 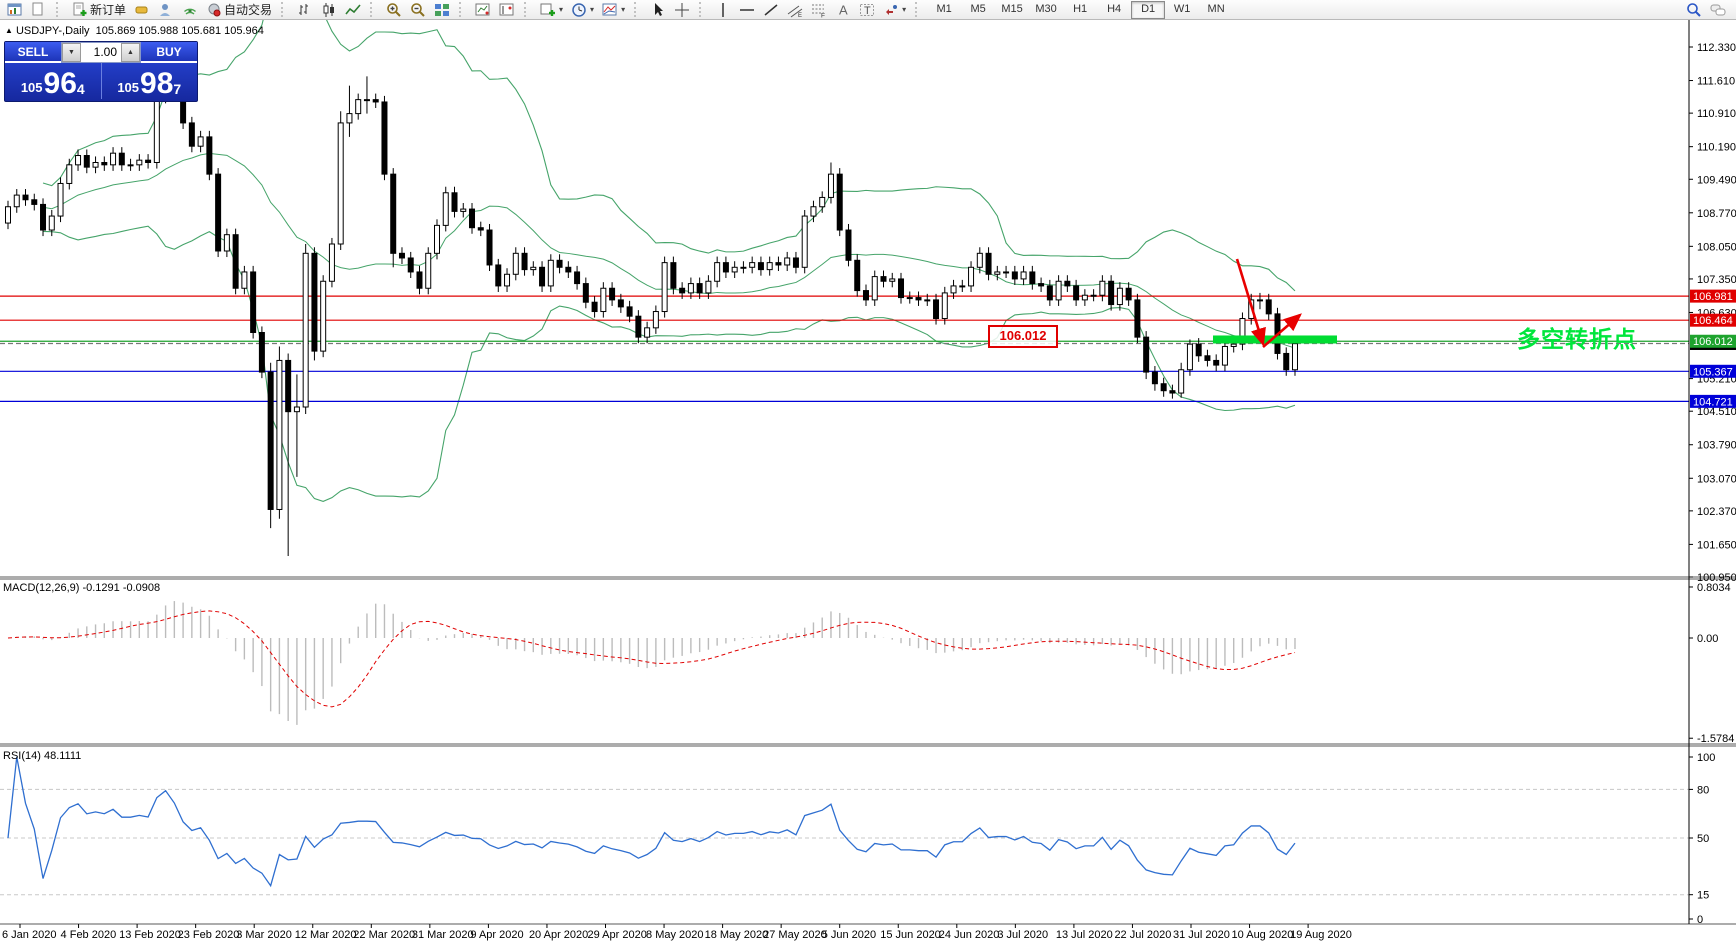 I want to click on new-chart-button: ▾, so click(x=551, y=9).